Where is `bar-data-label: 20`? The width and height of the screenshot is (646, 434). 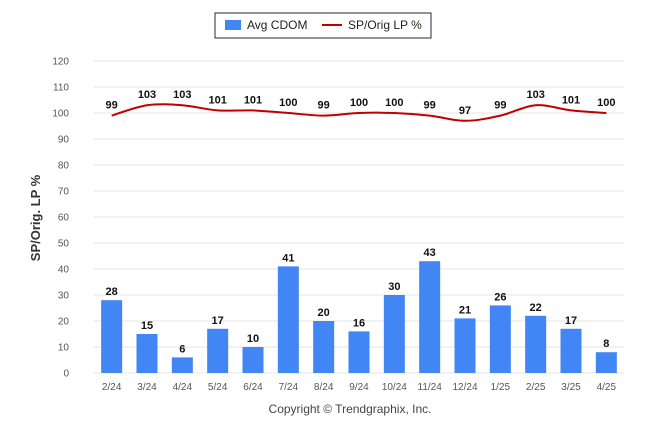
bar-data-label: 20 is located at coordinates (324, 313).